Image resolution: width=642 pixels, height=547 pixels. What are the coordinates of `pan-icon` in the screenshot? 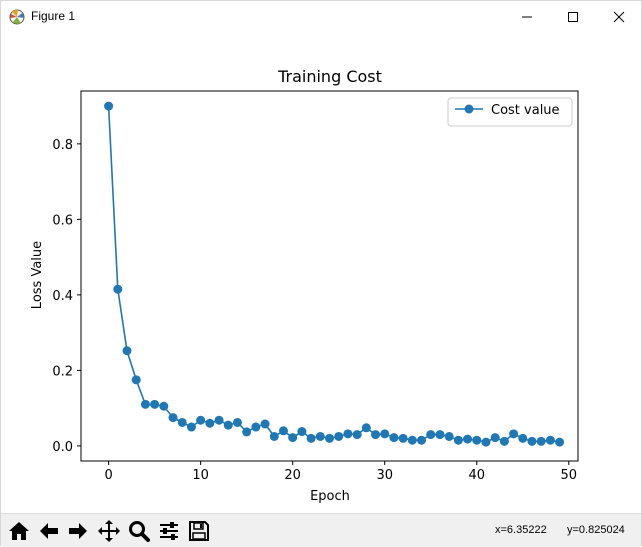 It's located at (109, 531).